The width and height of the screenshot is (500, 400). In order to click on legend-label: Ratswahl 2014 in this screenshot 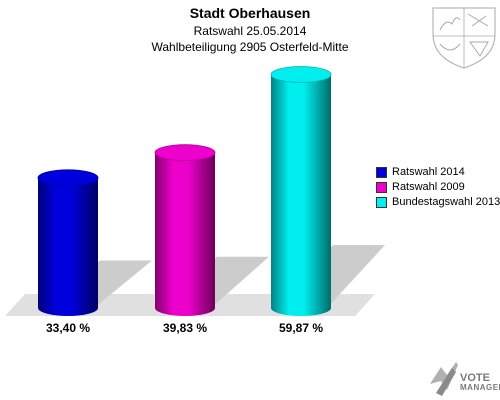, I will do `click(428, 172)`.